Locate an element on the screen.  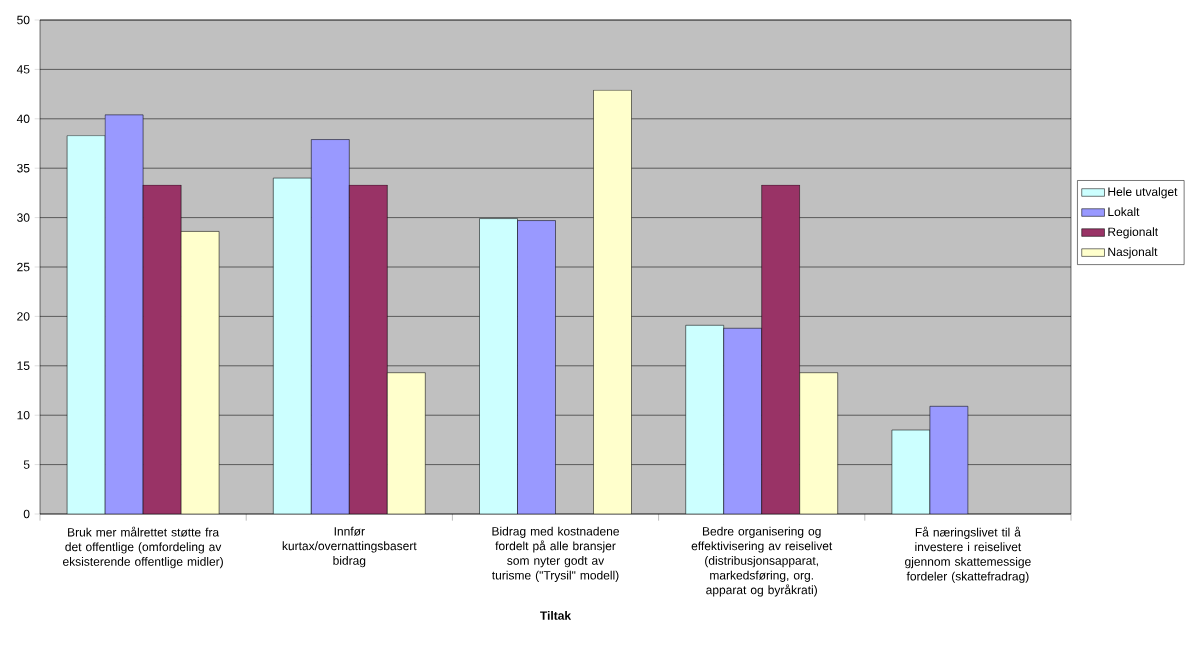
x-tick-label: Få næringslivet til å investere i reiselivet gjennom skattemessige fordeler (skattefradrag) is located at coordinates (968, 554).